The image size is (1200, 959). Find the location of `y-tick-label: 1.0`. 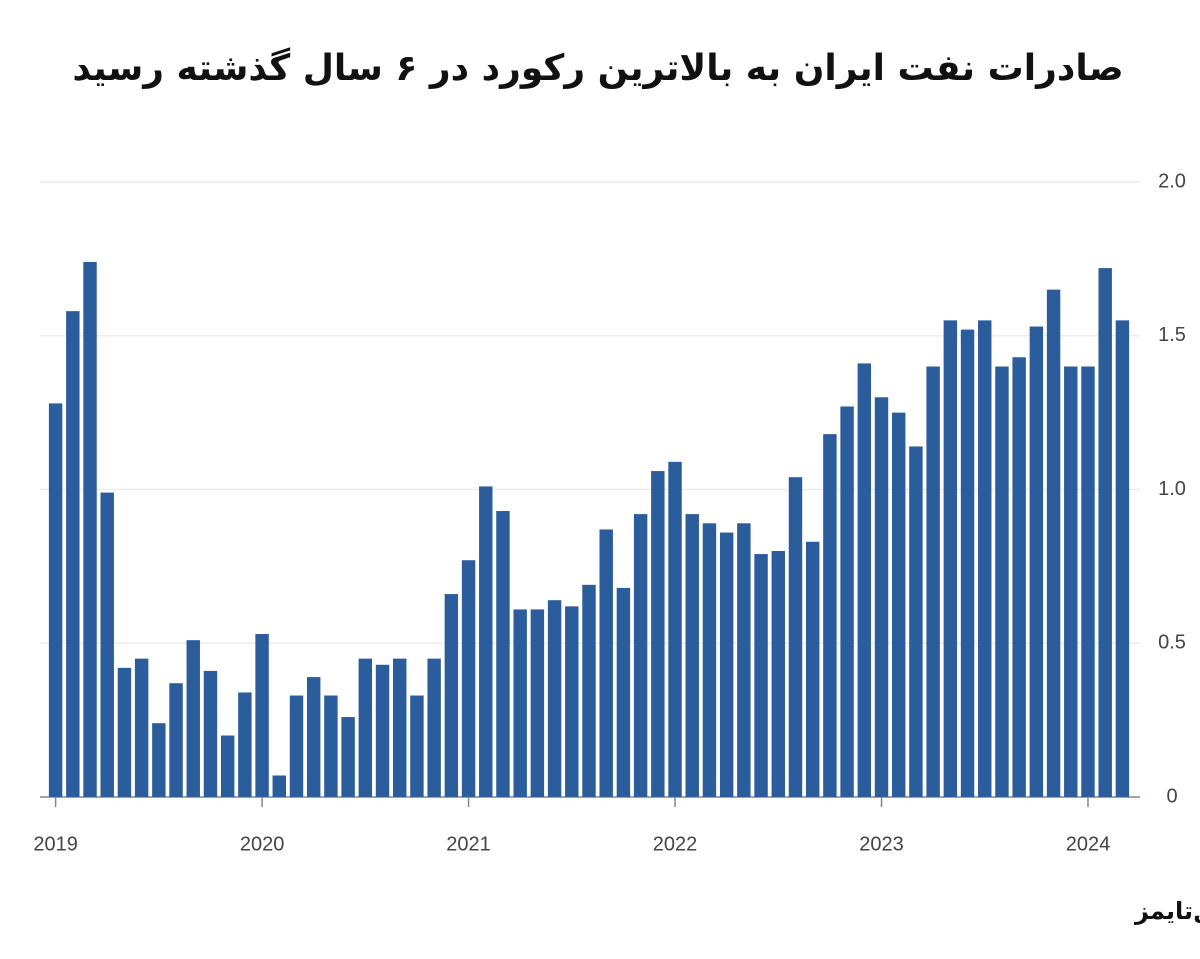

y-tick-label: 1.0 is located at coordinates (1172, 489).